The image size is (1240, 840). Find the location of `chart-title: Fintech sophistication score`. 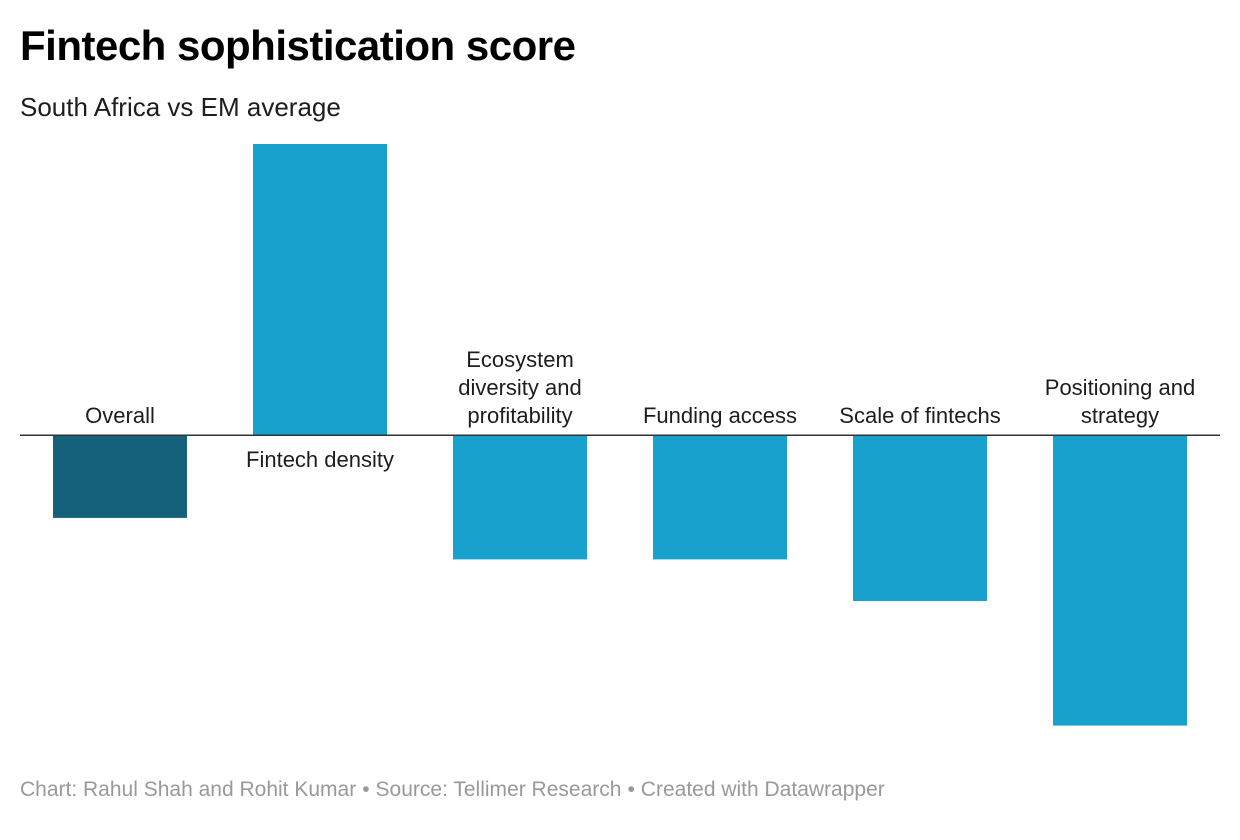

chart-title: Fintech sophistication score is located at coordinates (298, 45).